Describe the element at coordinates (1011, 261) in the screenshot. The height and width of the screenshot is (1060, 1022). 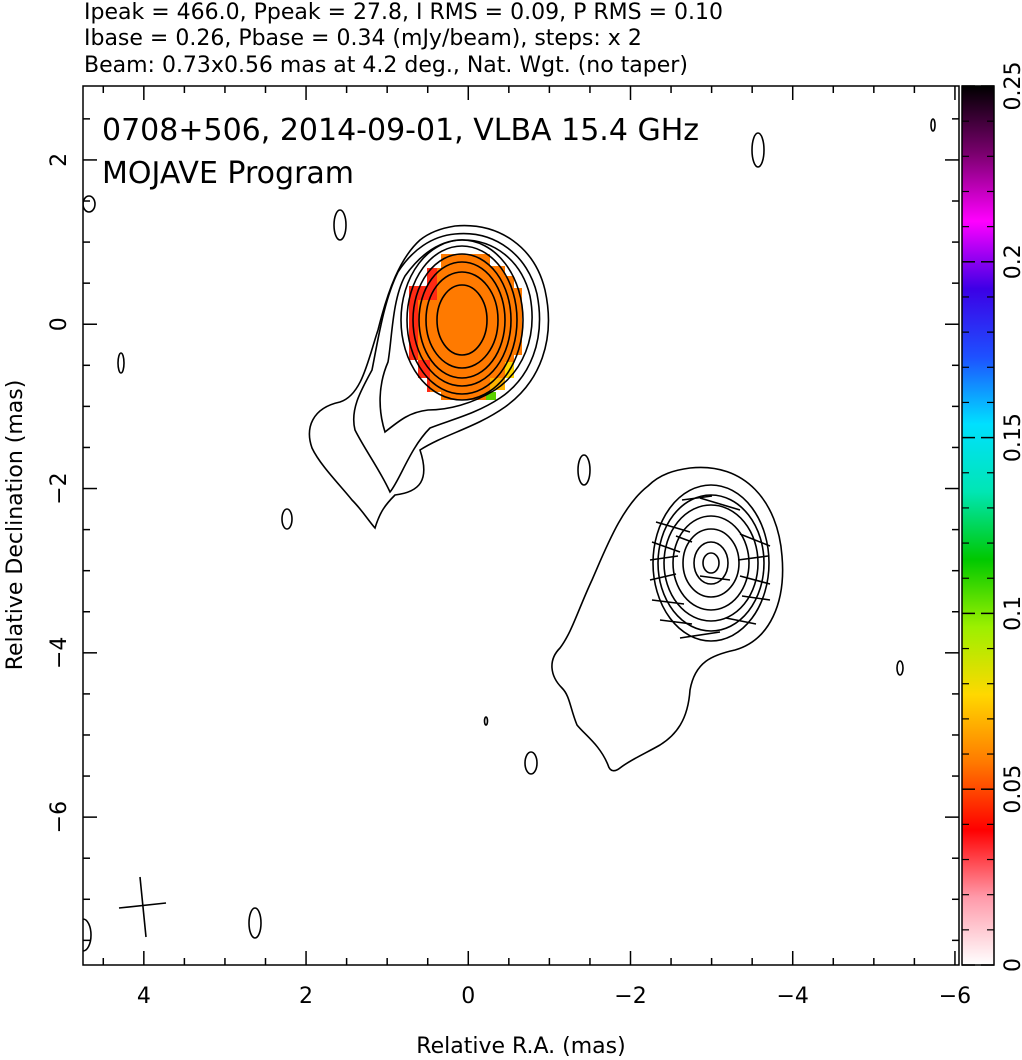
I see `colorbar-tick-label: 0.2` at that location.